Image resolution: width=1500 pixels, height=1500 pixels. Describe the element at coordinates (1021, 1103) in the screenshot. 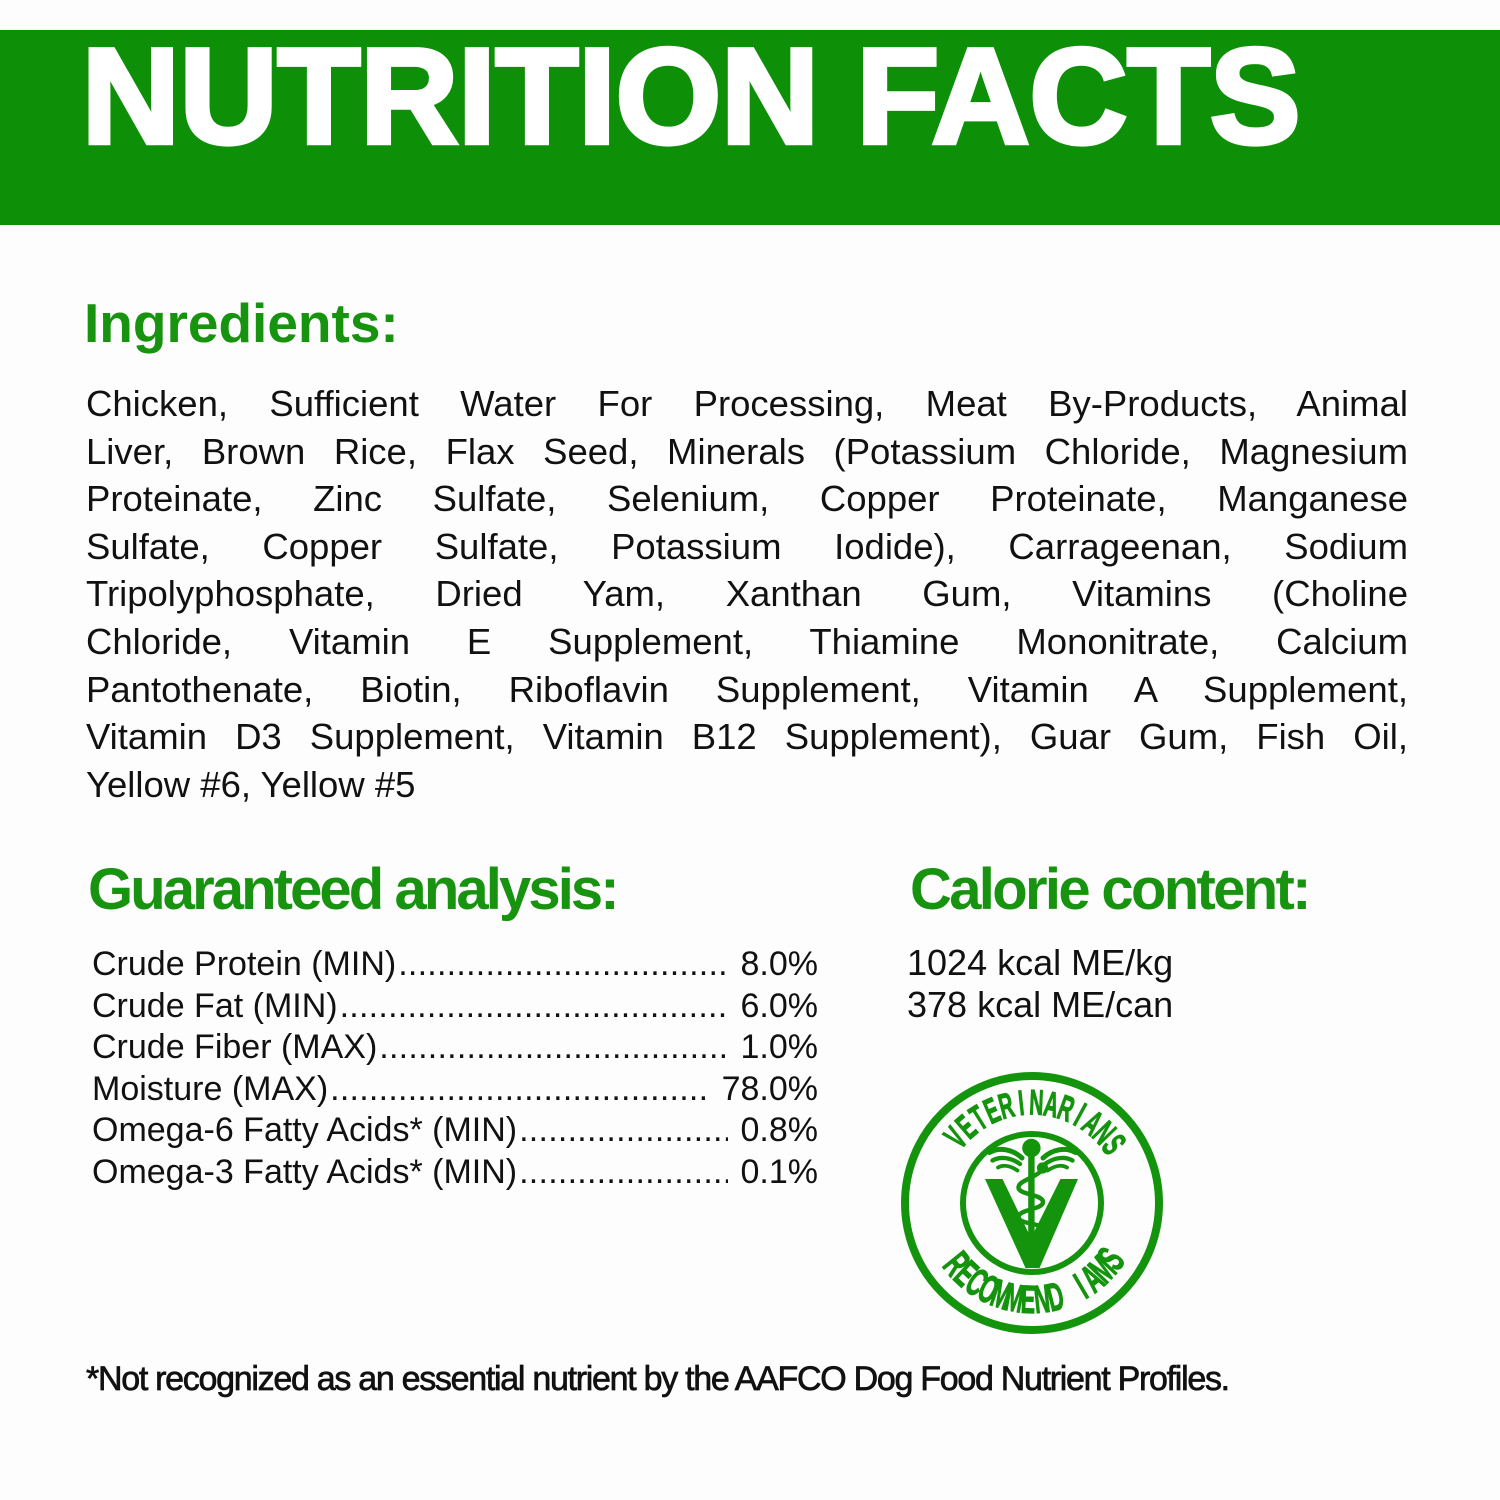

I see `svg-text: I` at that location.